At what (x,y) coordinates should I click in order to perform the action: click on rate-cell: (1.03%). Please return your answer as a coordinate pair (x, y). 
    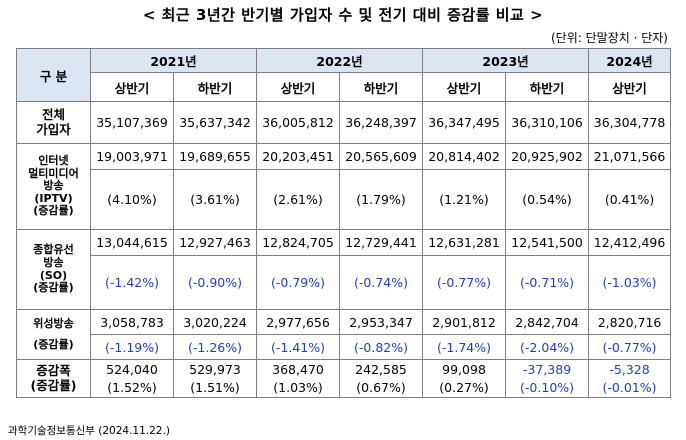
    Looking at the image, I should click on (298, 388).